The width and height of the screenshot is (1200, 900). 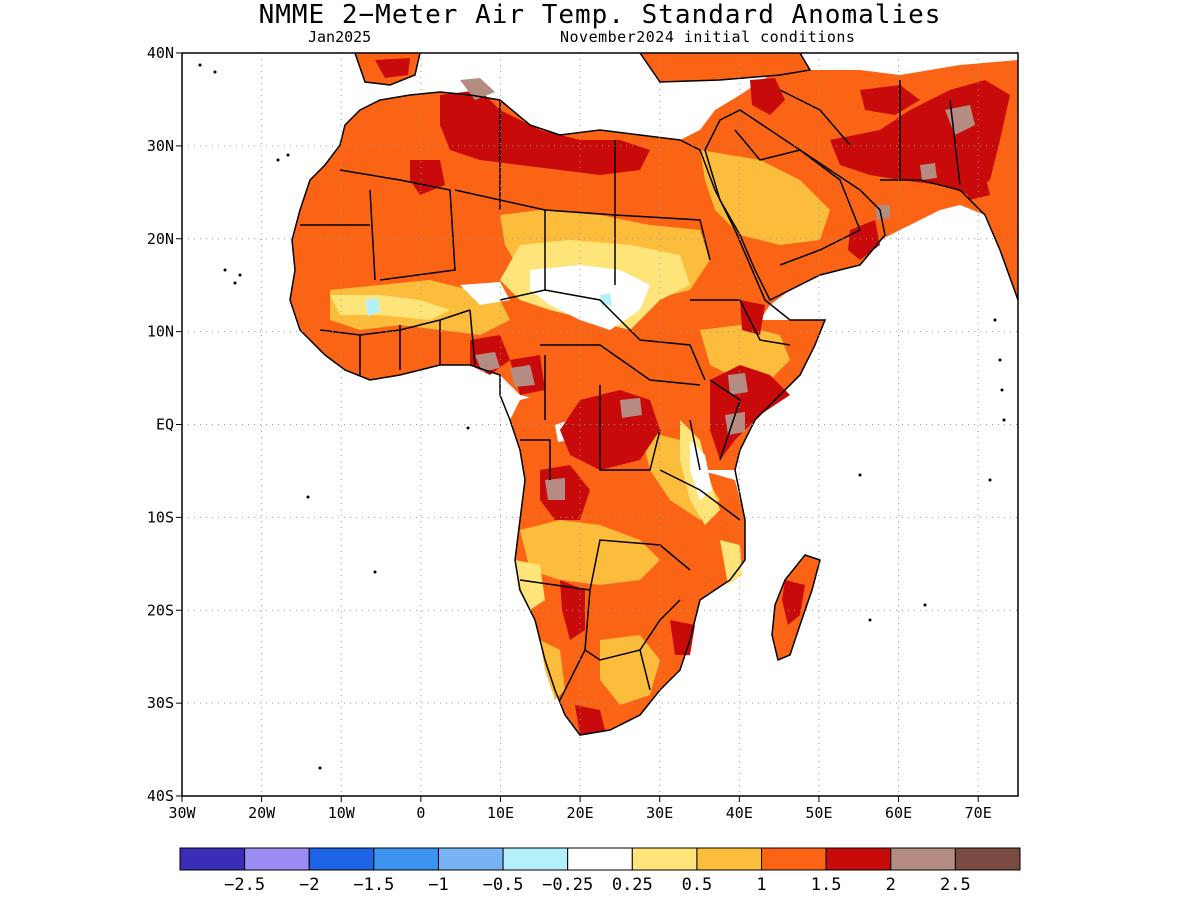 What do you see at coordinates (818, 813) in the screenshot?
I see `lon-tick-label: 50E` at bounding box center [818, 813].